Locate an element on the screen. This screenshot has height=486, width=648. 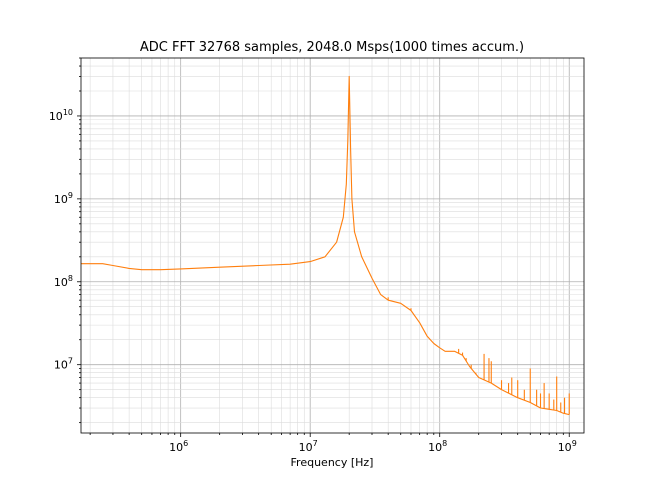
x-tick-label-exponent: 7 is located at coordinates (315, 443).